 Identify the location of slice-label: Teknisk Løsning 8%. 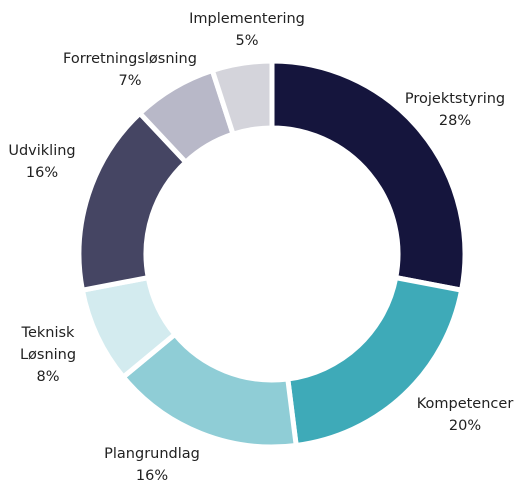
(48, 355).